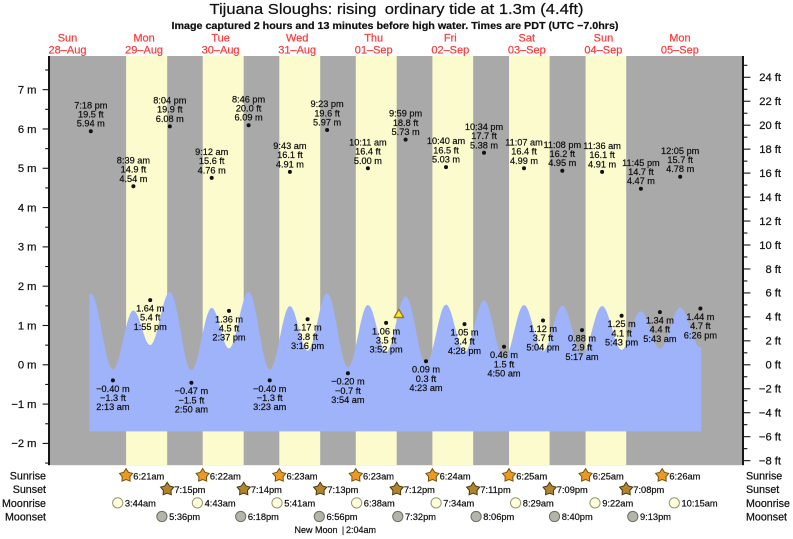  What do you see at coordinates (770, 126) in the screenshot?
I see `svg-text: 20 ft` at bounding box center [770, 126].